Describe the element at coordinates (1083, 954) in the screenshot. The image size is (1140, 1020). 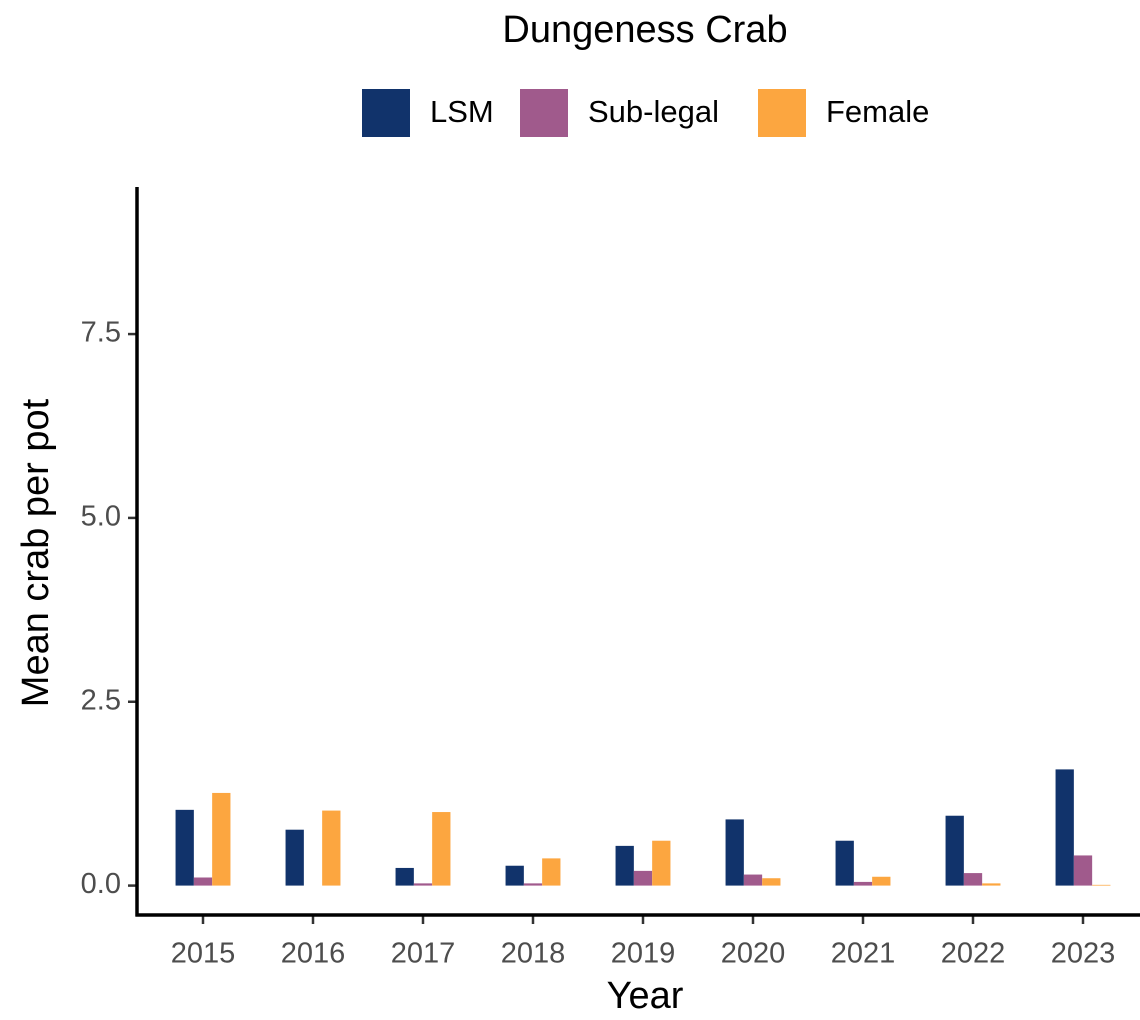
I see `x-tick-label: 2023` at that location.